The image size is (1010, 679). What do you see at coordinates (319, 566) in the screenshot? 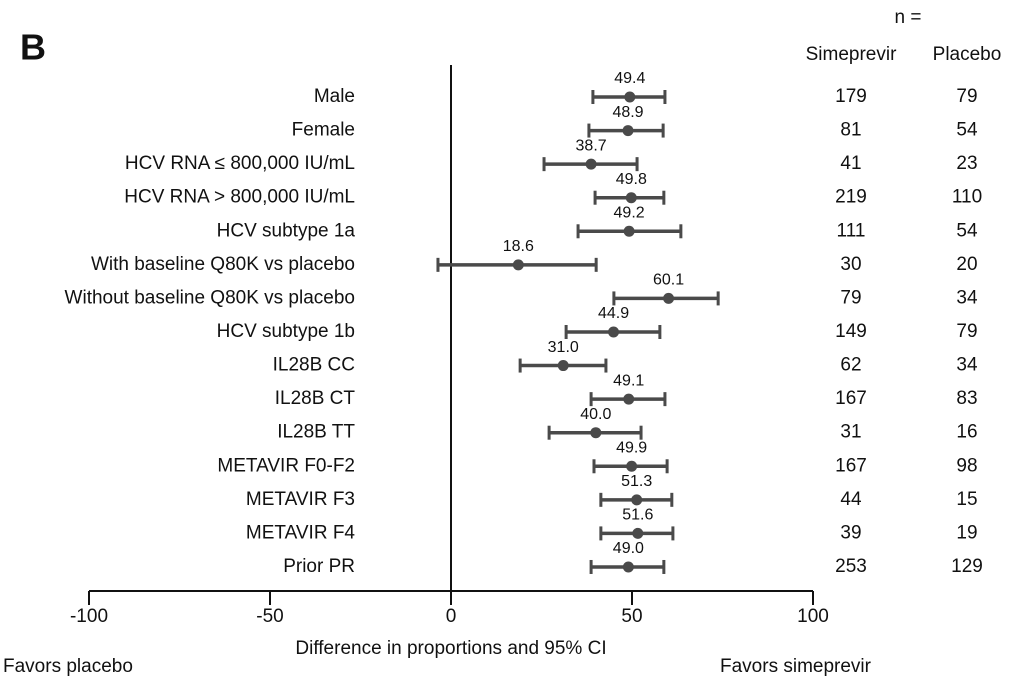
I see `row-label: Prior PR` at bounding box center [319, 566].